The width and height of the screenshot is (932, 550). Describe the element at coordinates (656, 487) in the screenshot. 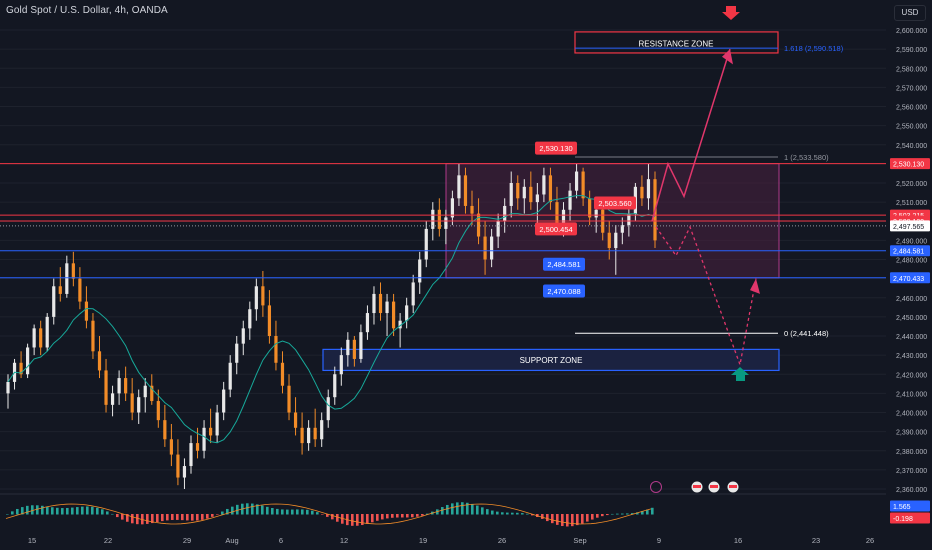

I see `lightning-icon` at that location.